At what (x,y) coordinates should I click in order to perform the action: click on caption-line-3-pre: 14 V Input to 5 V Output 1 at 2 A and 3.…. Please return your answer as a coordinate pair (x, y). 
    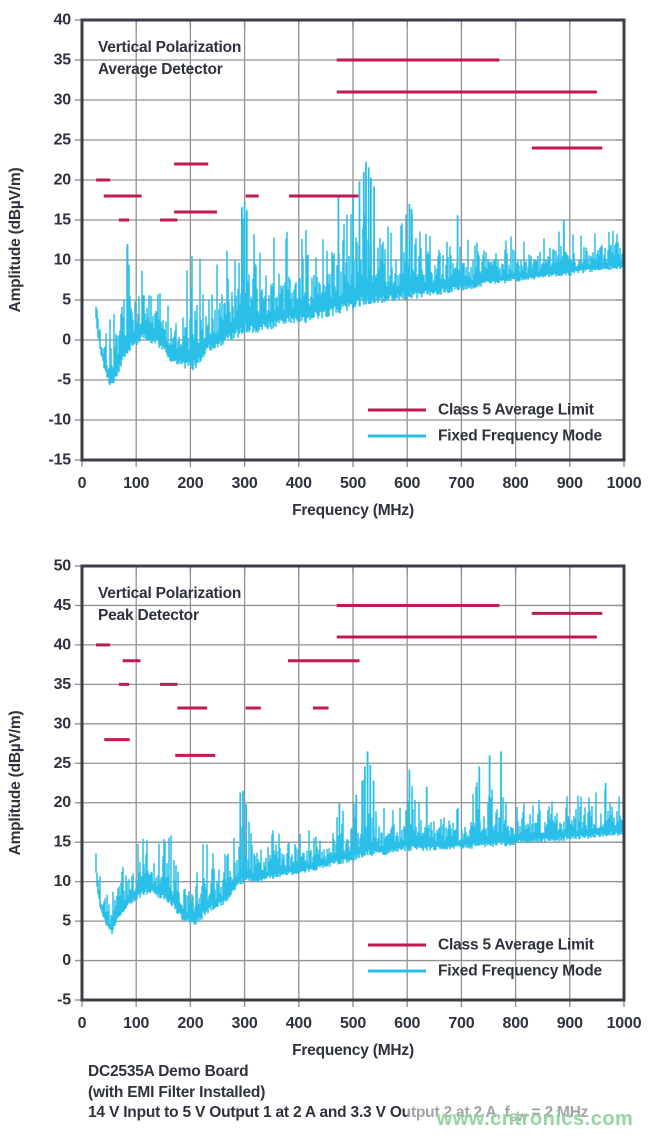
    Looking at the image, I should click on (299, 1112).